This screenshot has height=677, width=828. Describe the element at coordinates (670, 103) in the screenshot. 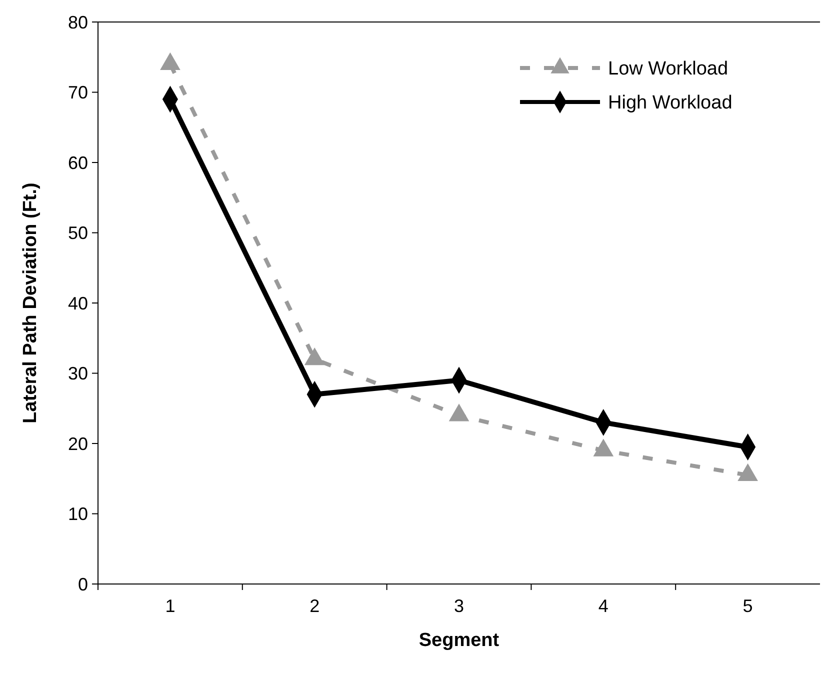

I see `legend-label: High Workload` at that location.